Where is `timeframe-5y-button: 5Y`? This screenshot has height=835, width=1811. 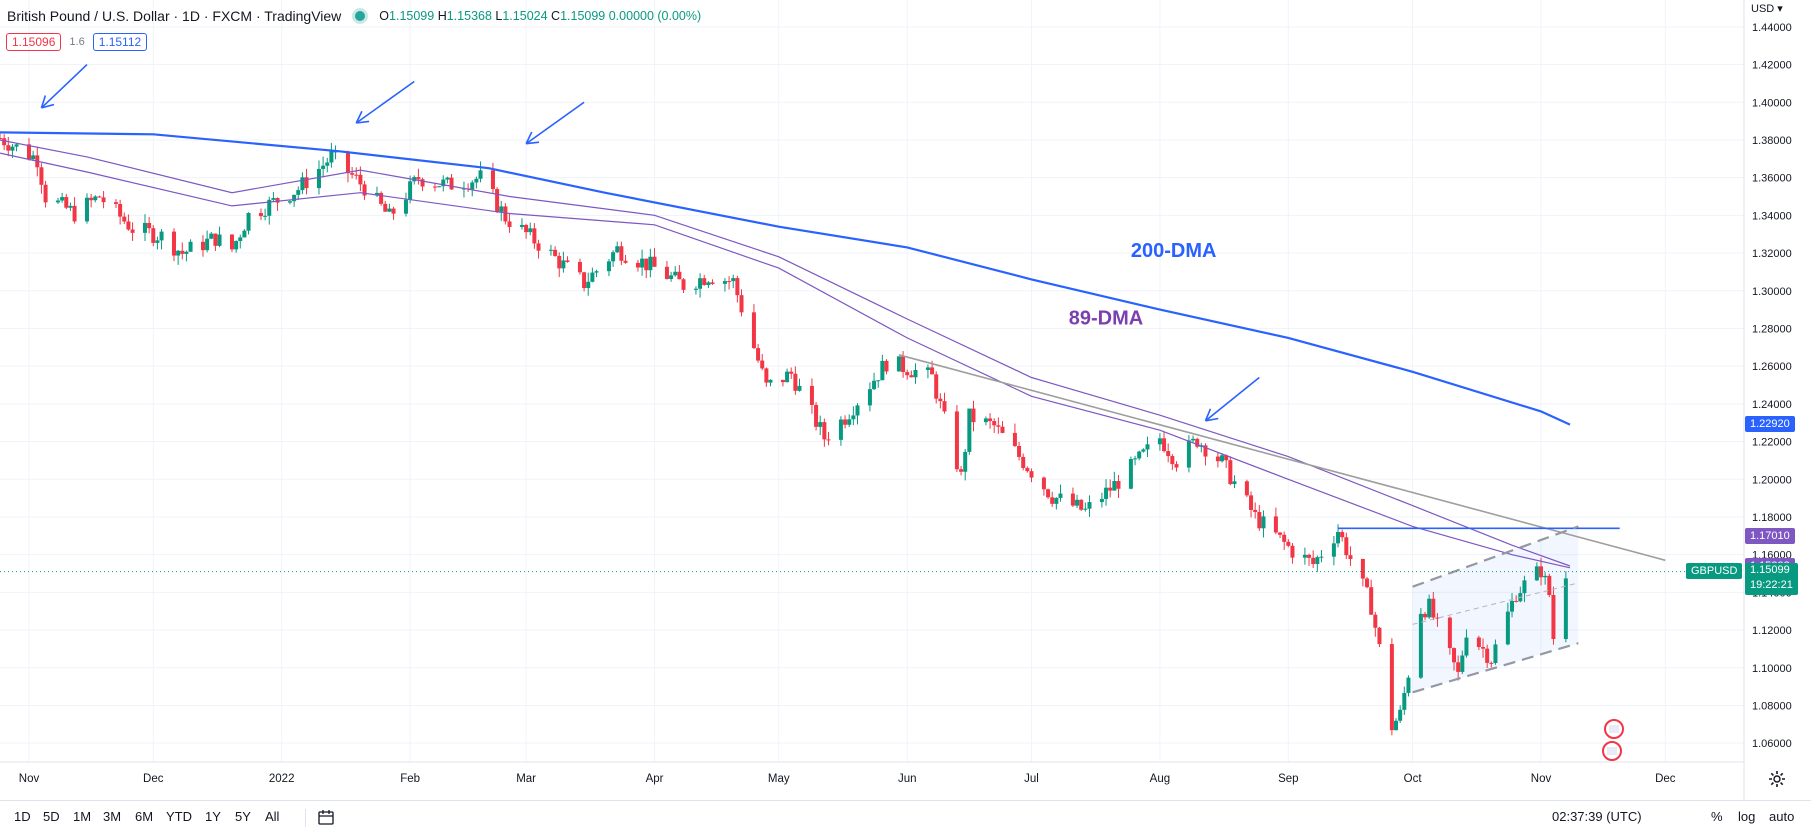 timeframe-5y-button: 5Y is located at coordinates (243, 816).